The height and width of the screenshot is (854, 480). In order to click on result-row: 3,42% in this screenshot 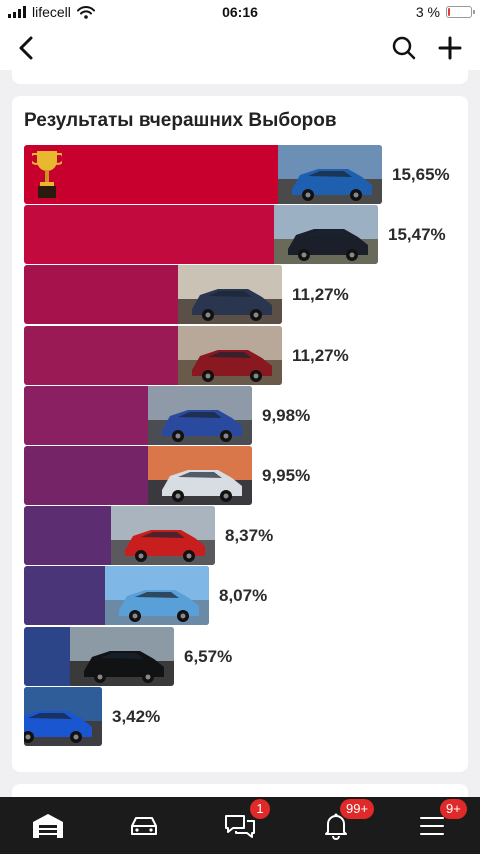, I will do `click(244, 716)`.